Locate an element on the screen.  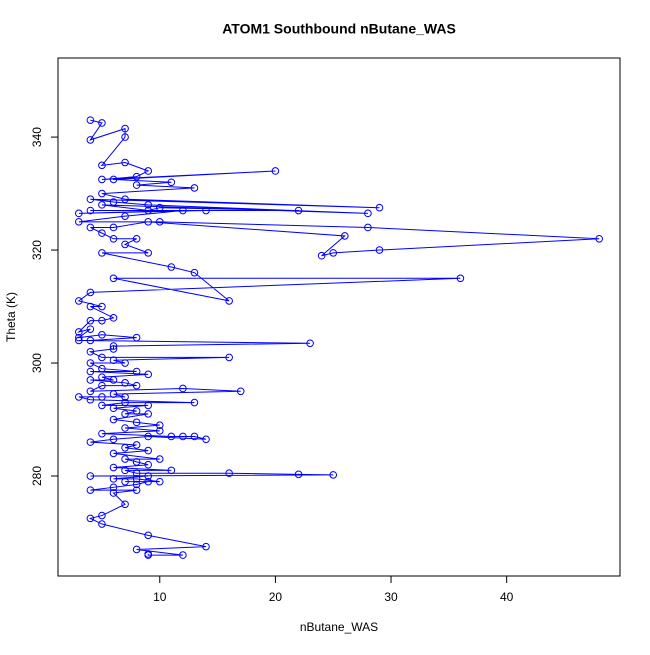
y-tick-label: 300 is located at coordinates (37, 363).